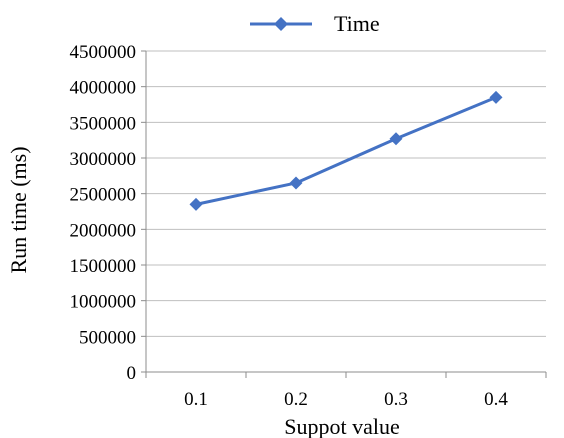  I want to click on y-tick-label: 3500000, so click(103, 123).